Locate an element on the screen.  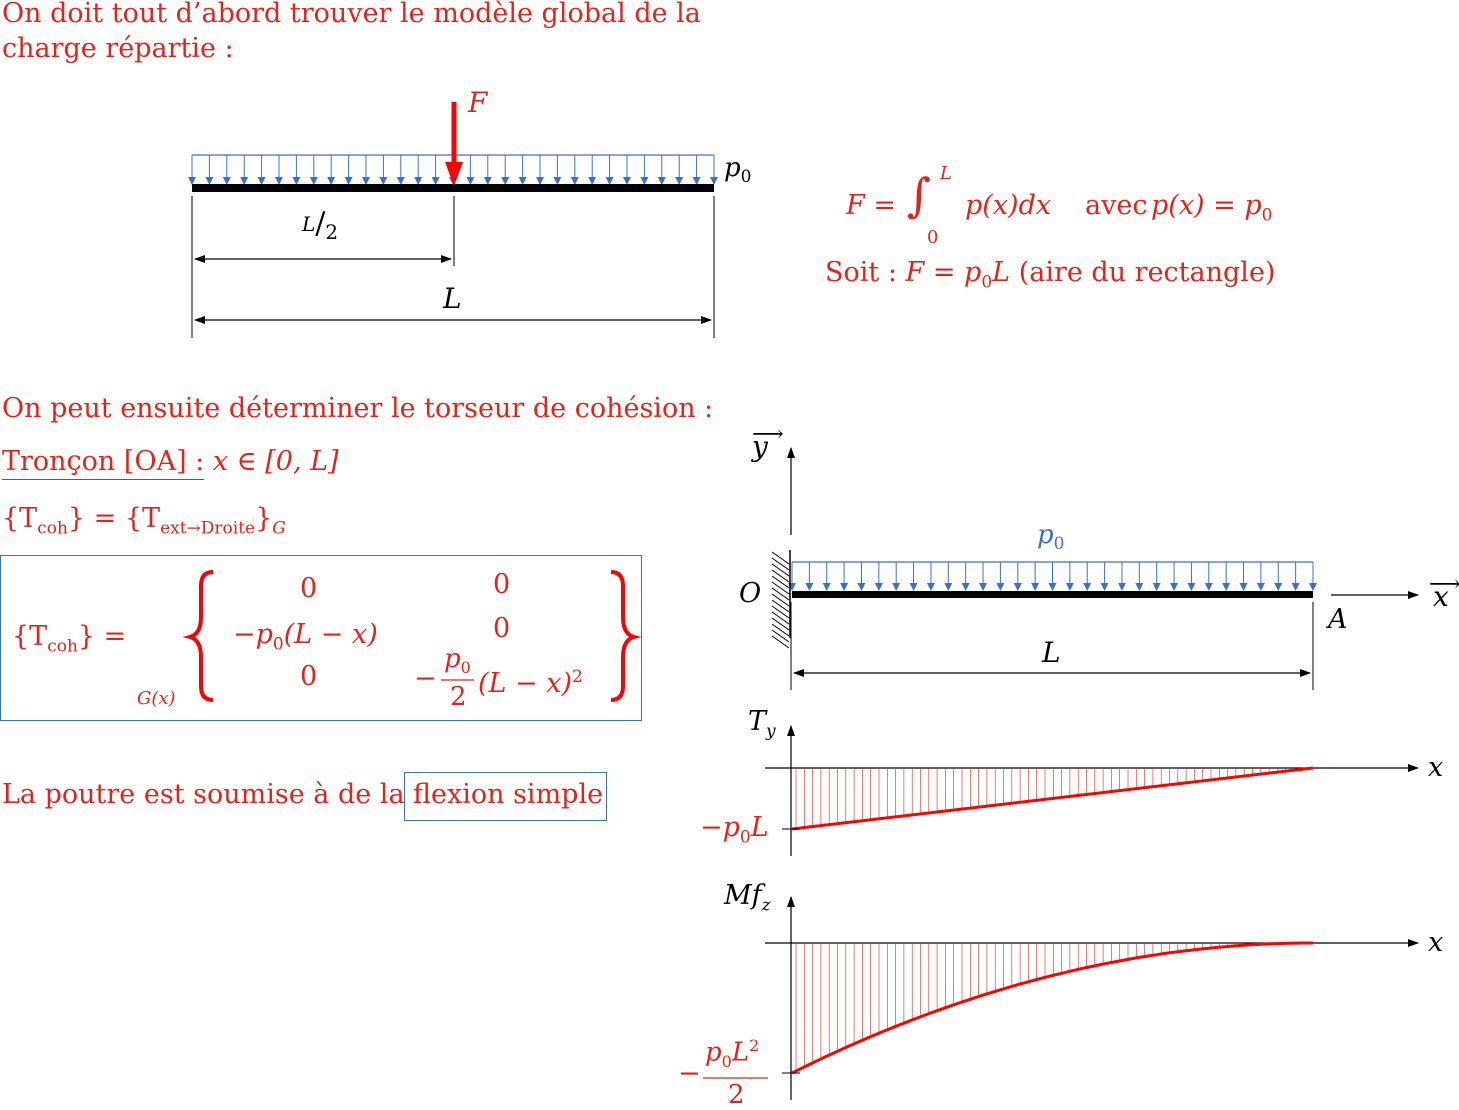
origin-label: O is located at coordinates (750, 593).